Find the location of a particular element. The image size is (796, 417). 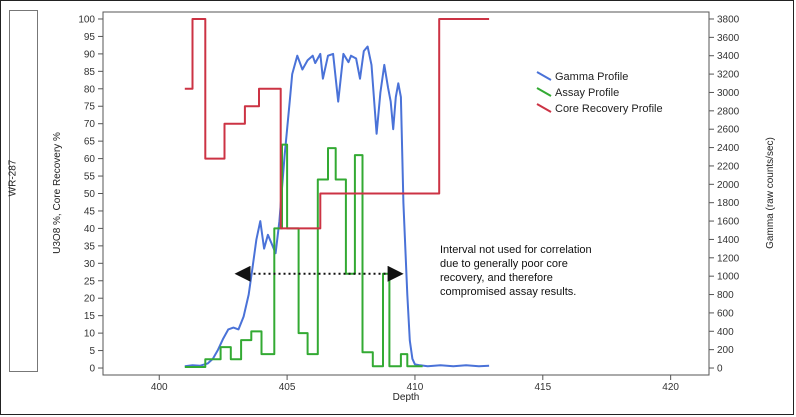

left-tick-label: 60 is located at coordinates (90, 159).